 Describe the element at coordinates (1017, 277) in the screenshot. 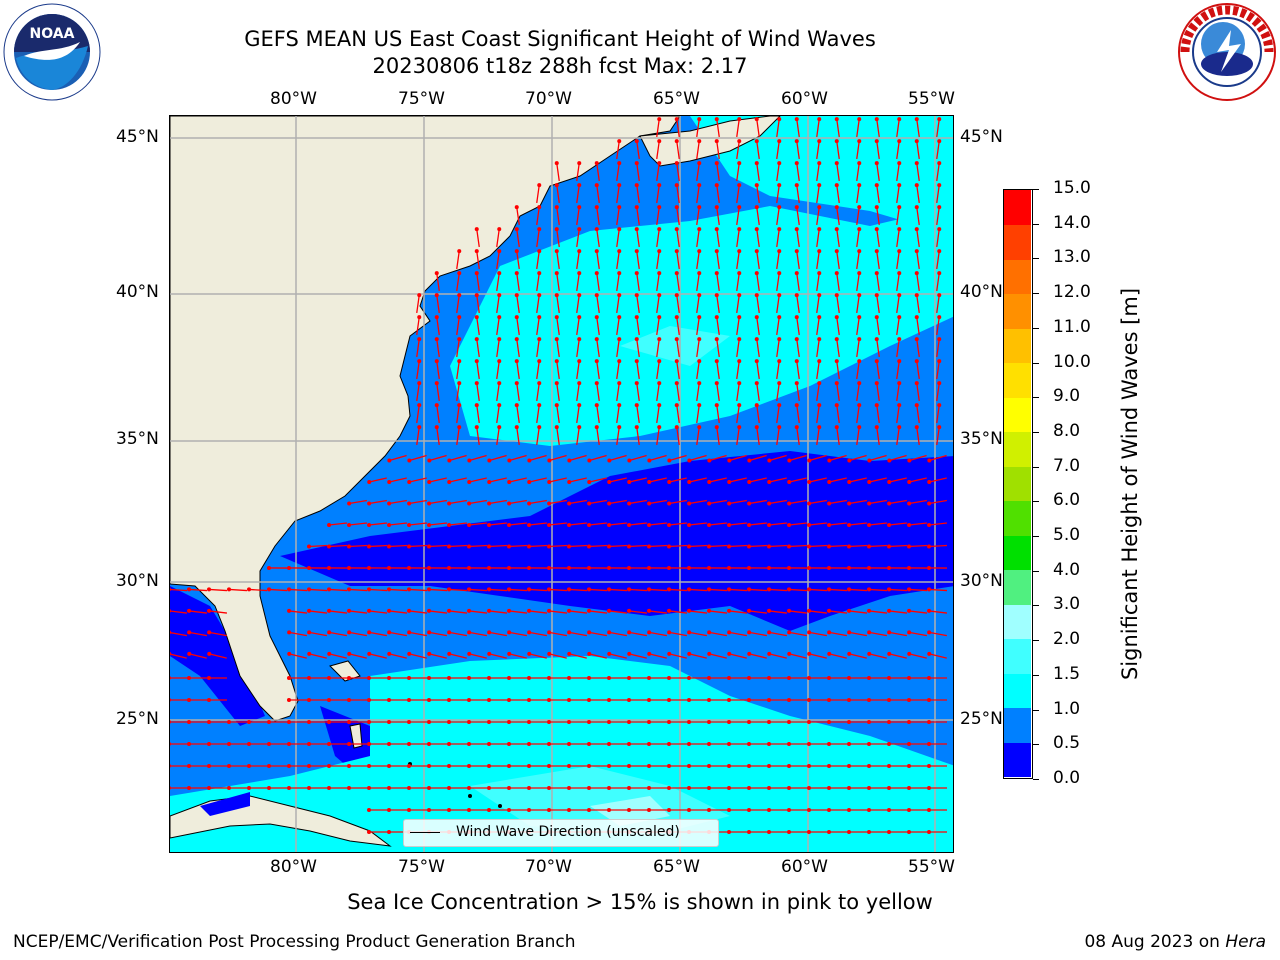

I see `colorbar-segment` at that location.